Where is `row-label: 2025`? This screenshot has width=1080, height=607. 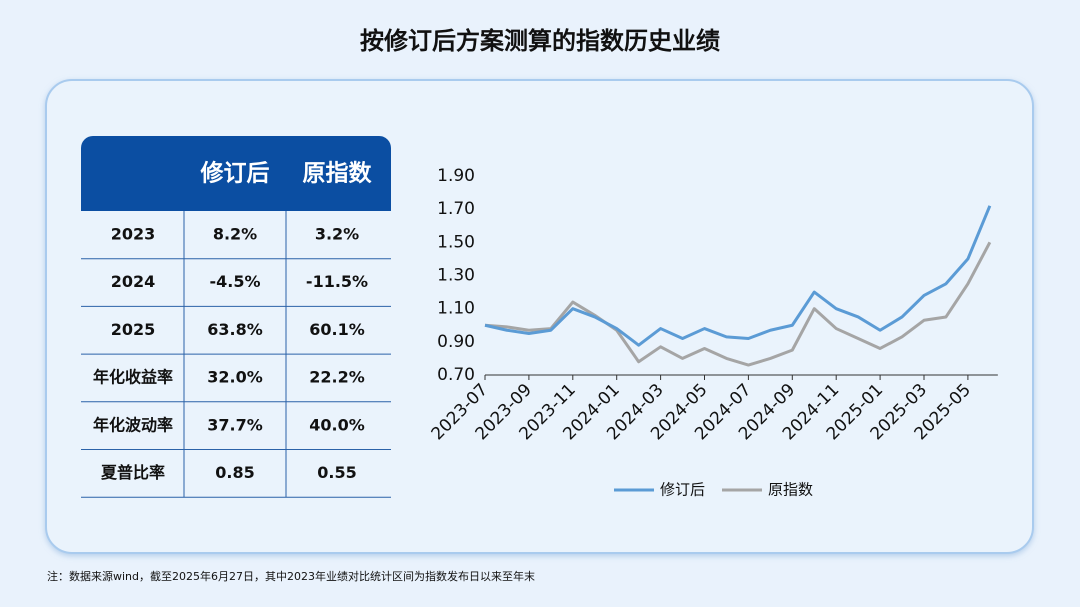 row-label: 2025 is located at coordinates (133, 329).